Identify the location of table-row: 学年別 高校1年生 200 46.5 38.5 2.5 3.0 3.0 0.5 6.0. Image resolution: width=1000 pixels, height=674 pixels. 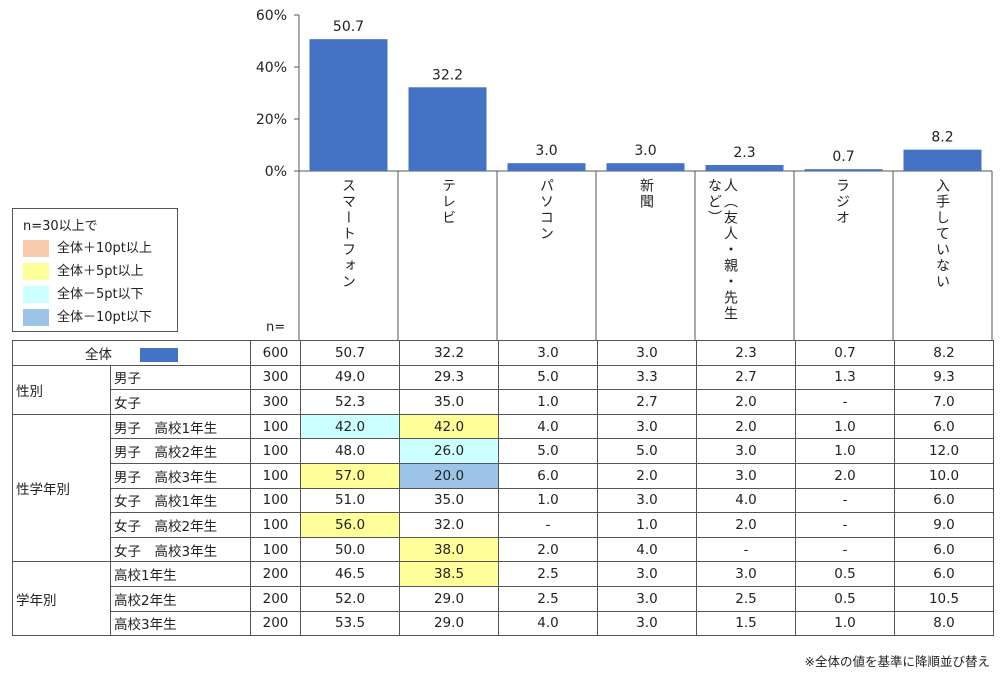
(503, 599).